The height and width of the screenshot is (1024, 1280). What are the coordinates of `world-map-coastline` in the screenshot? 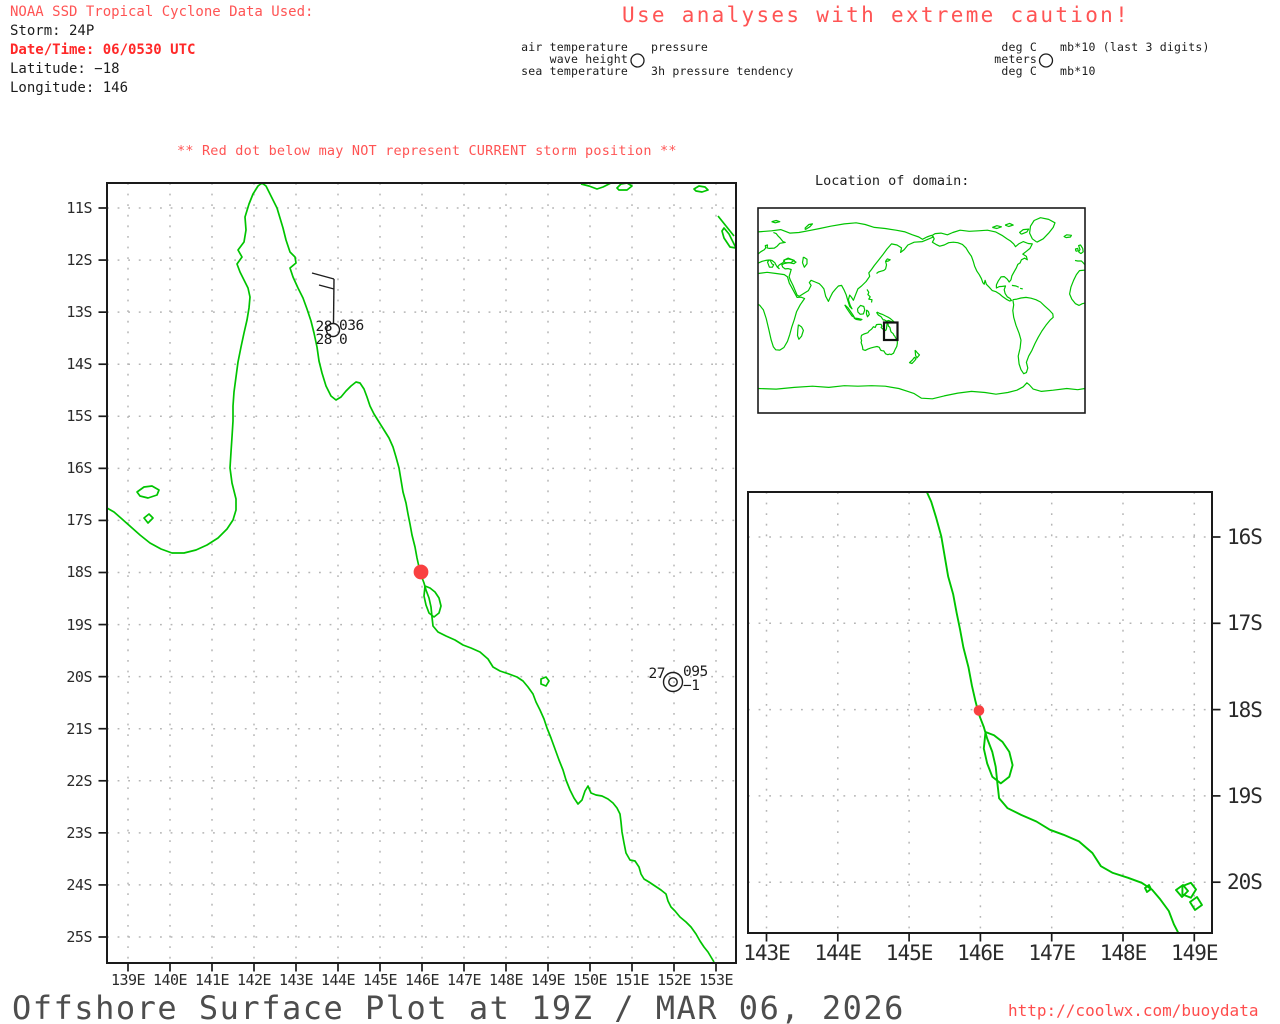 It's located at (921, 308).